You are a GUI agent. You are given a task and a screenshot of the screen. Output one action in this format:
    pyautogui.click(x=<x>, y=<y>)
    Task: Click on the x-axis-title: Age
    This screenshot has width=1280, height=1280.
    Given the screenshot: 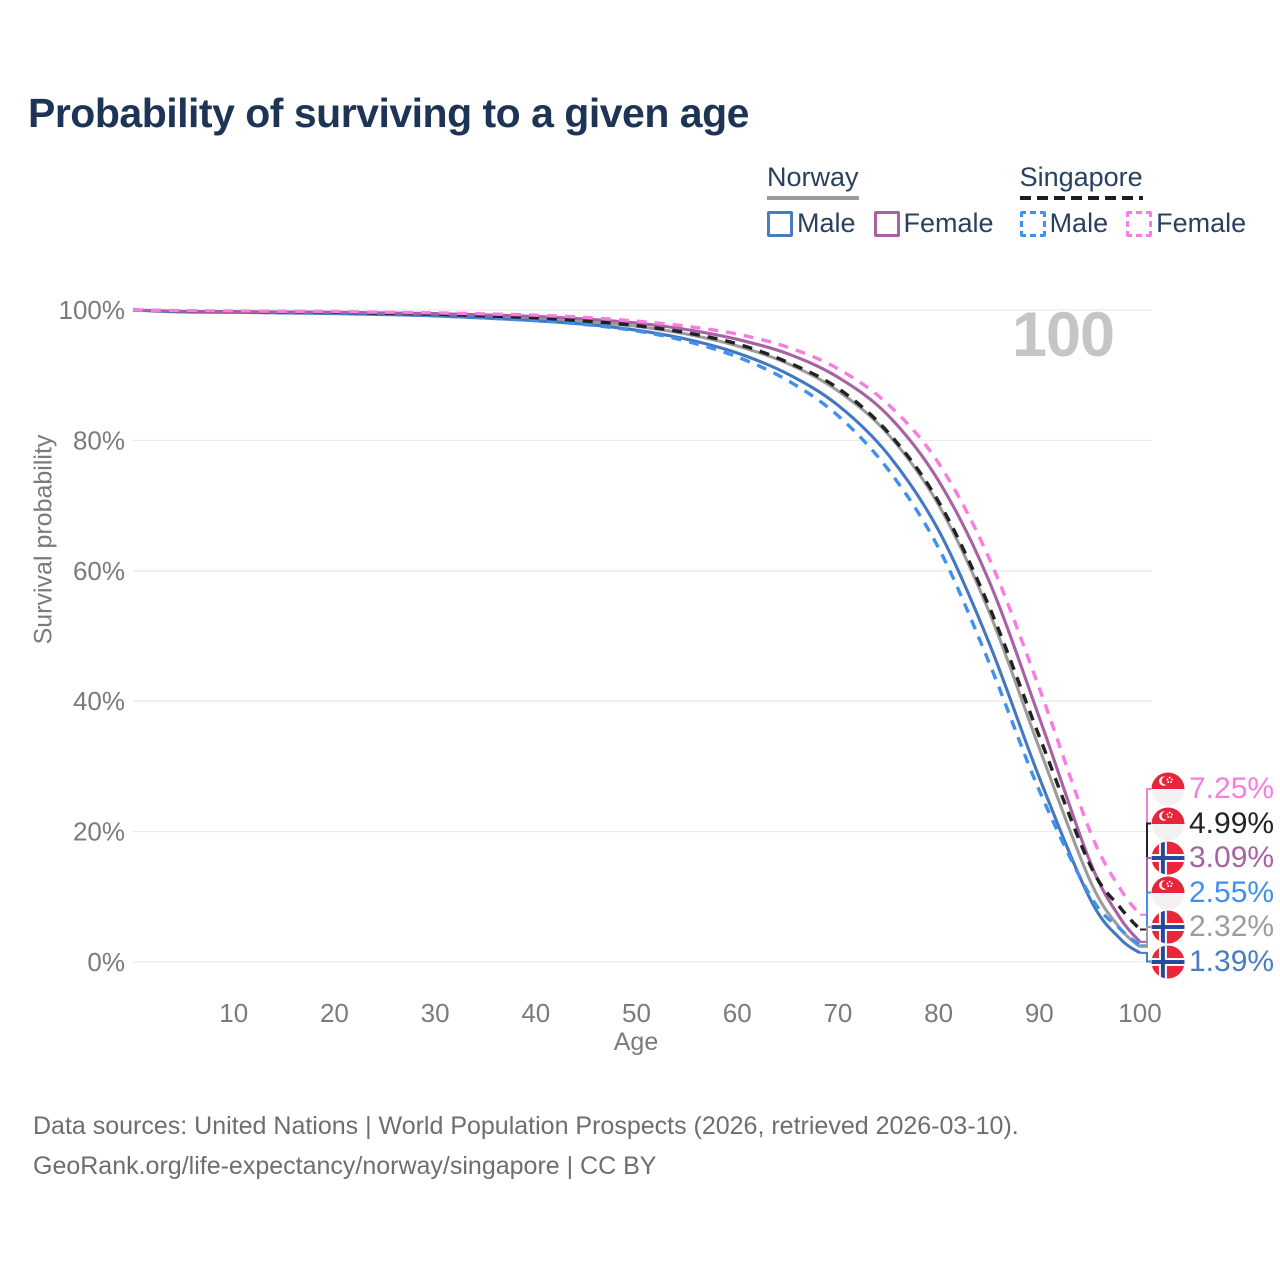 What is the action you would take?
    pyautogui.click(x=636, y=1042)
    